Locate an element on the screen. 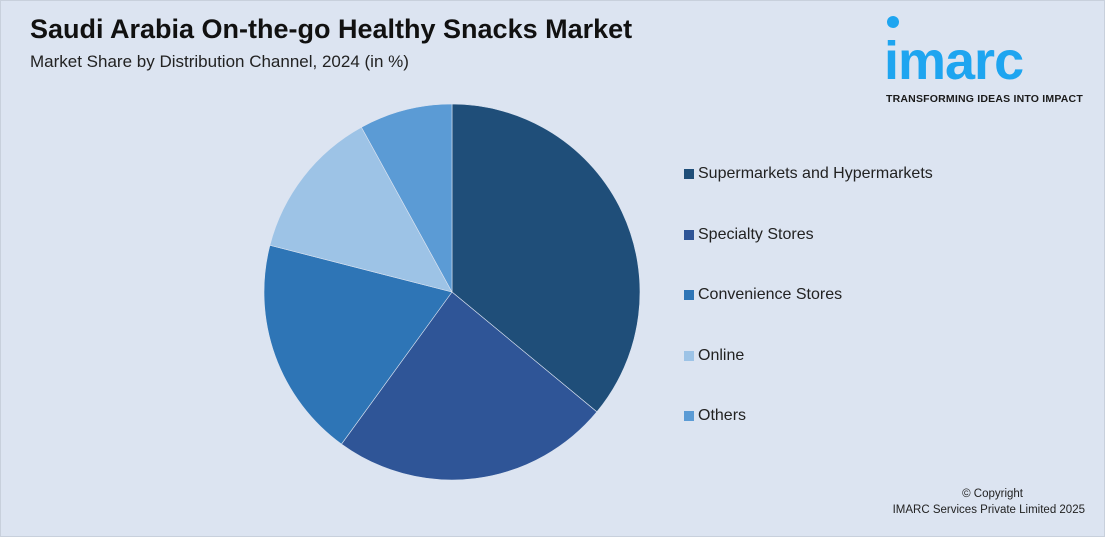 This screenshot has height=537, width=1105. legend-item: Others is located at coordinates (715, 416).